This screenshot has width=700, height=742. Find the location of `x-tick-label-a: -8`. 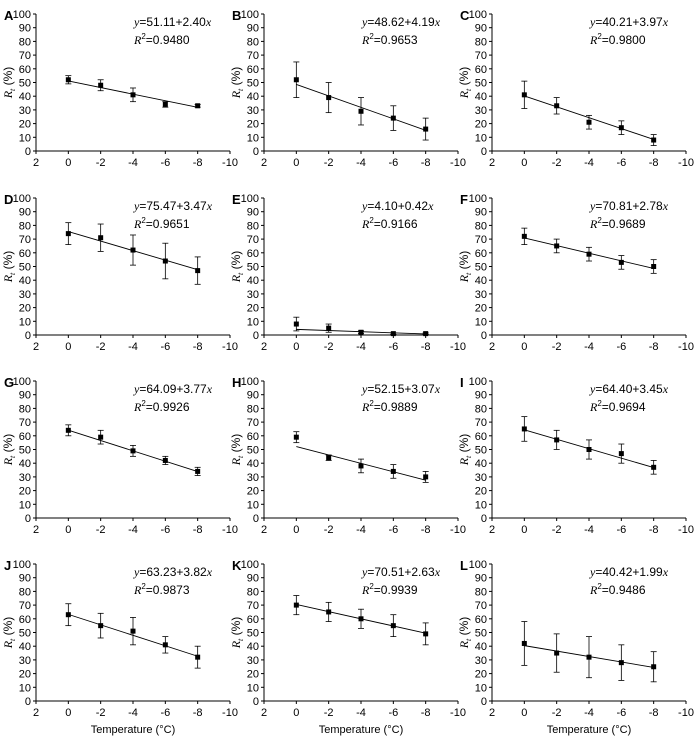

x-tick-label-a: -8 is located at coordinates (198, 163).